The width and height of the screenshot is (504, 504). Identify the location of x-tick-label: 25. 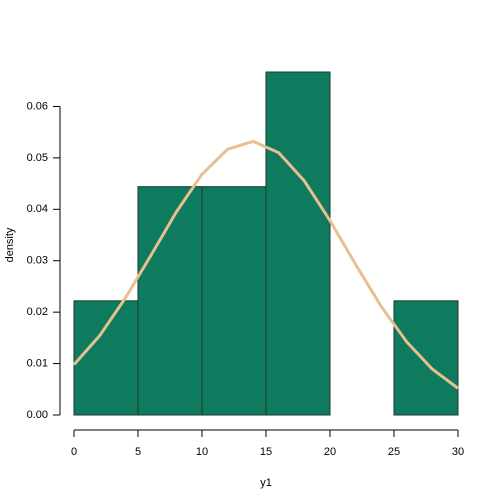
(394, 452).